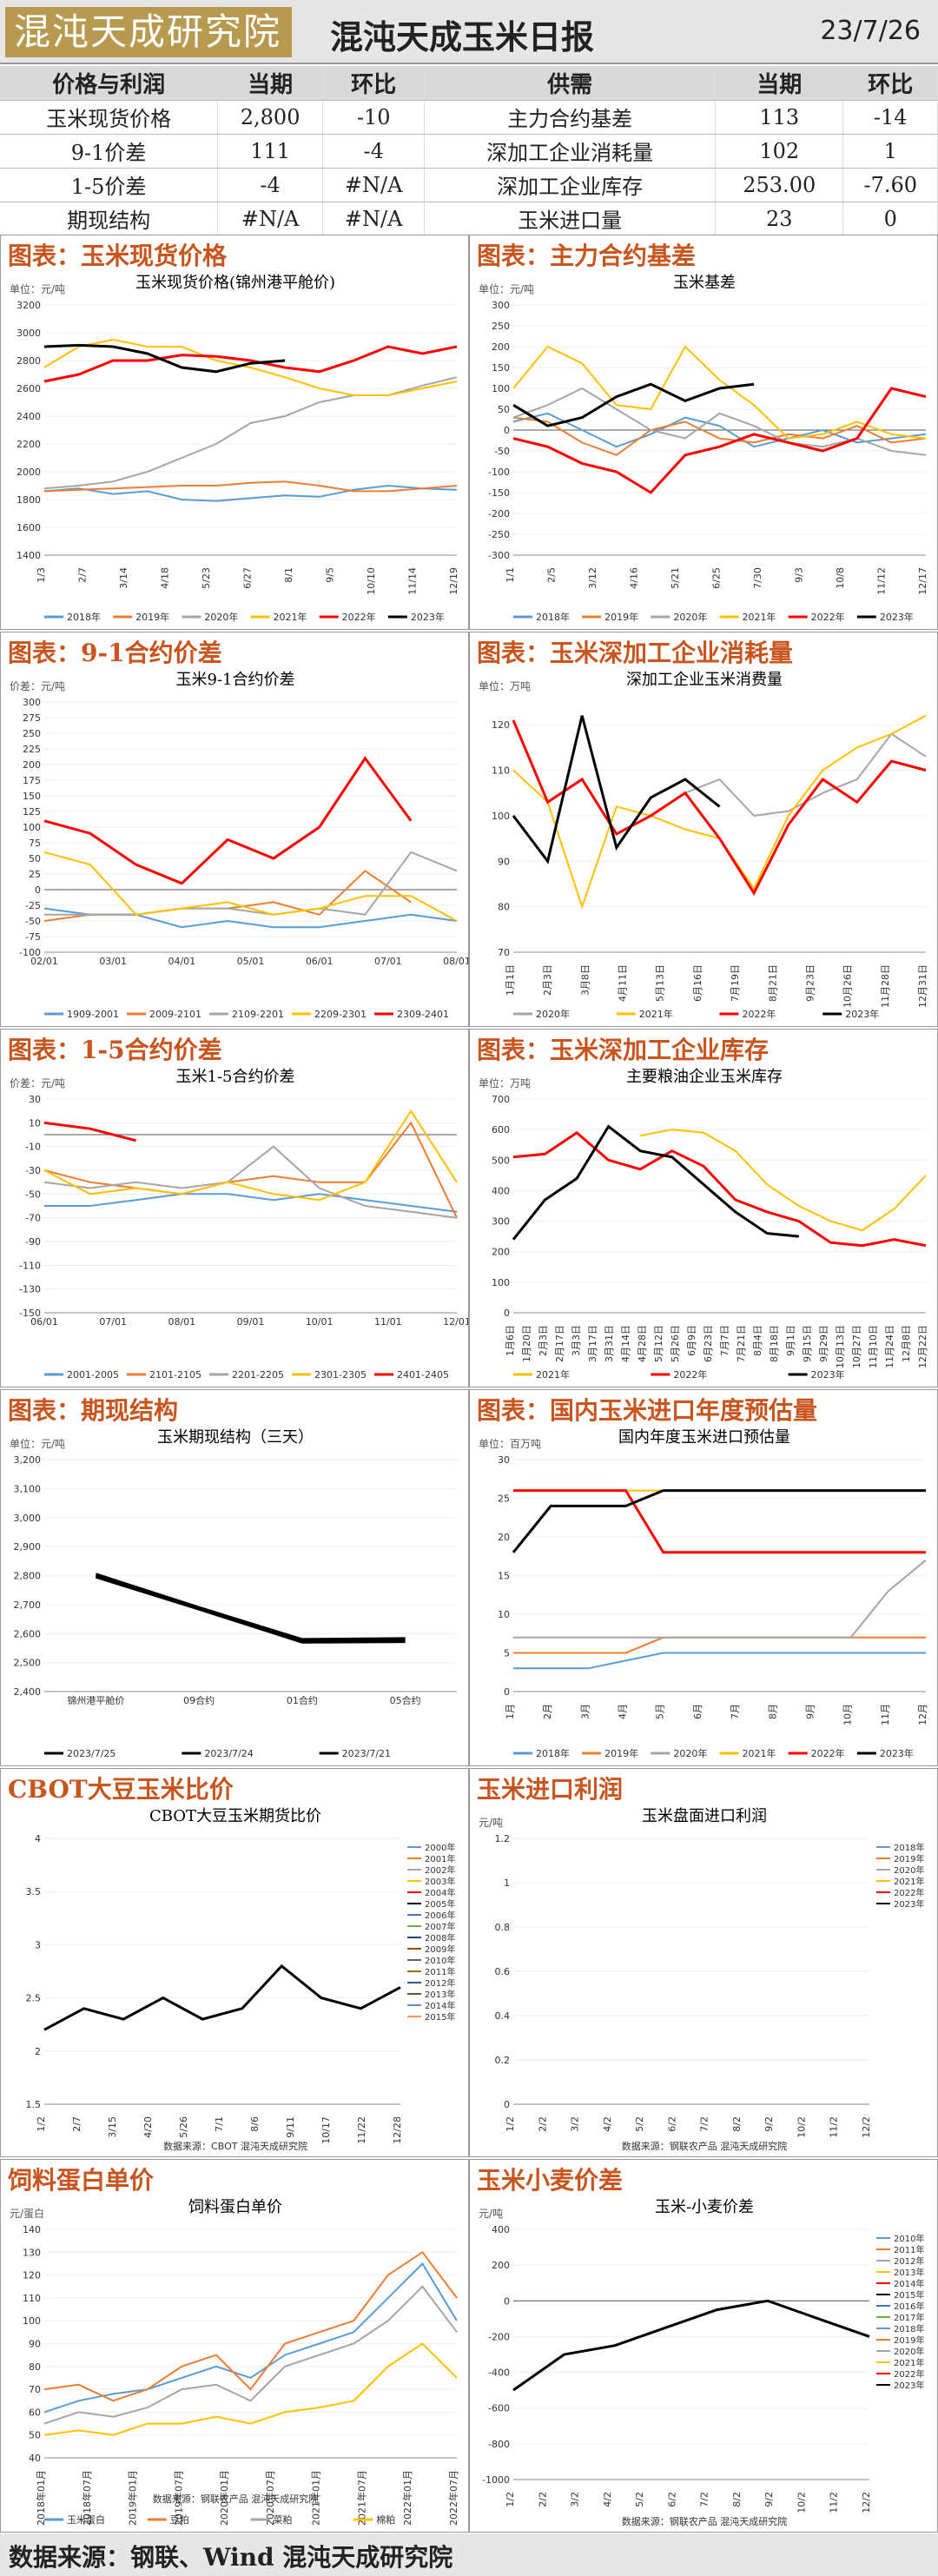 This screenshot has width=938, height=2576. What do you see at coordinates (29, 472) in the screenshot?
I see `y-tick-label: 2000` at bounding box center [29, 472].